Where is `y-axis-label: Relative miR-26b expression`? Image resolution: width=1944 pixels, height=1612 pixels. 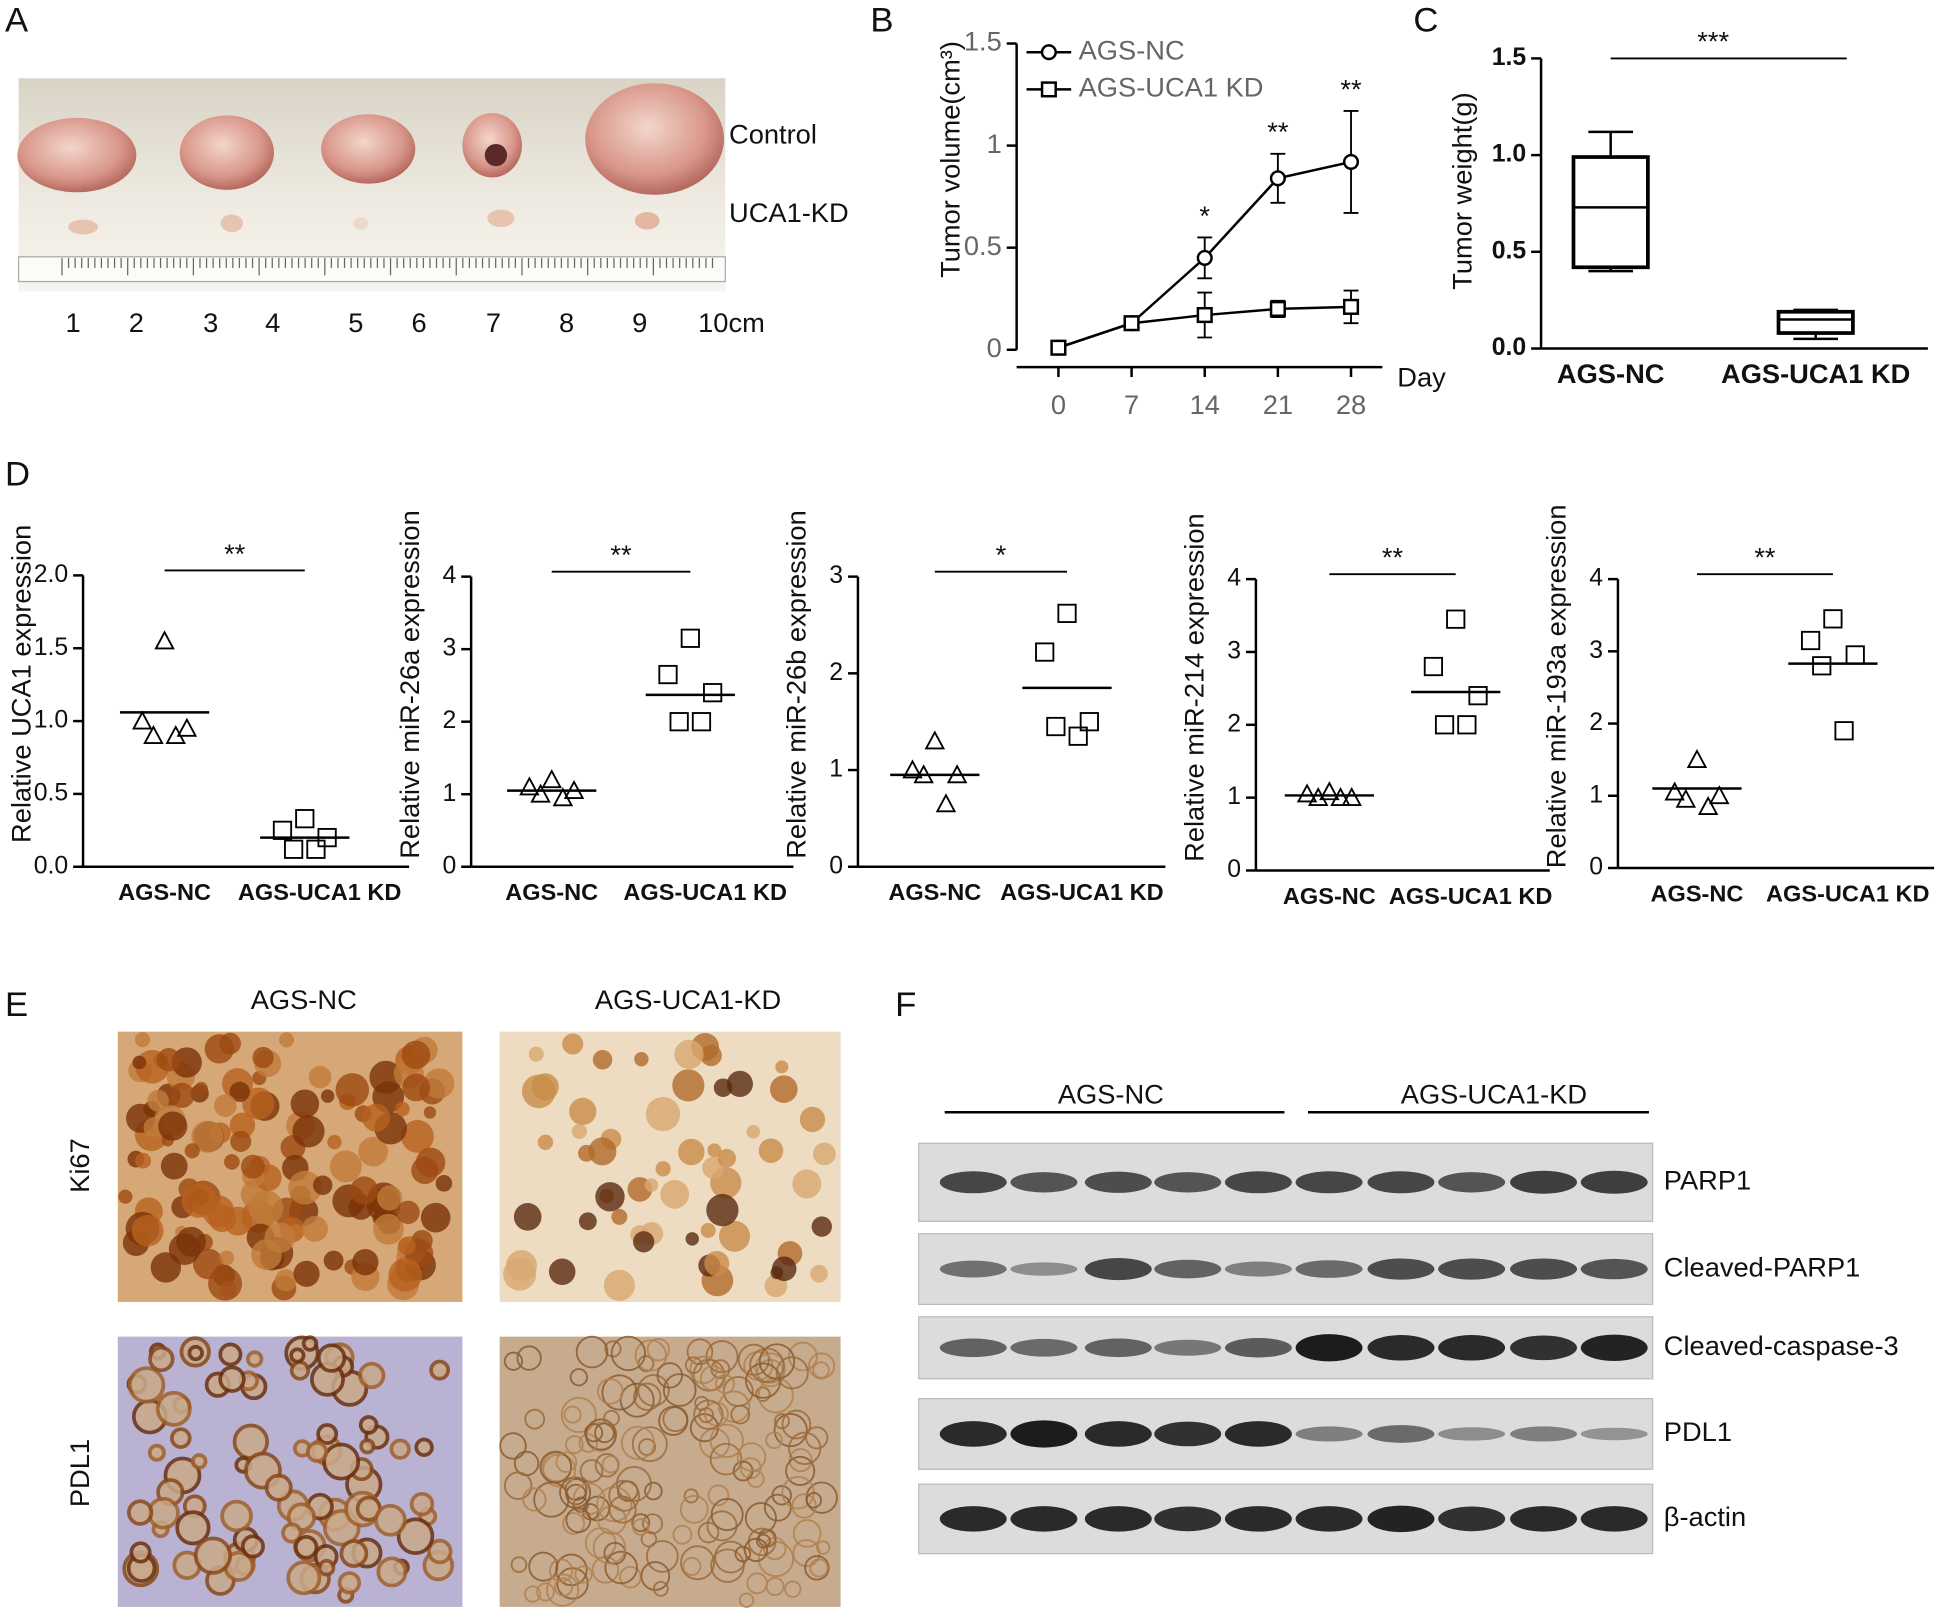
y-axis-label: Relative miR-26b expression is located at coordinates (796, 684).